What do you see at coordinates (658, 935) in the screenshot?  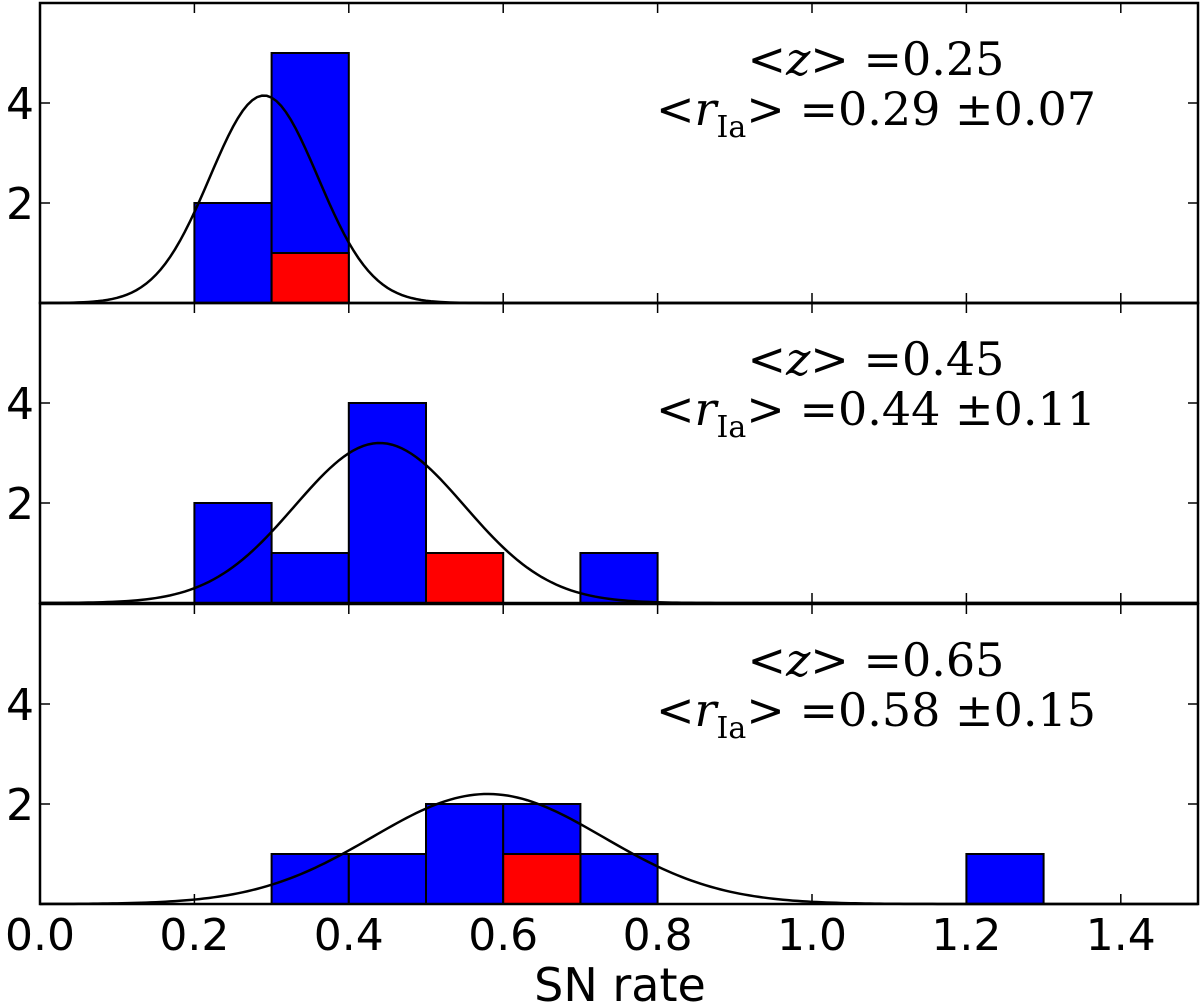 I see `x-tick-label: 0.8` at bounding box center [658, 935].